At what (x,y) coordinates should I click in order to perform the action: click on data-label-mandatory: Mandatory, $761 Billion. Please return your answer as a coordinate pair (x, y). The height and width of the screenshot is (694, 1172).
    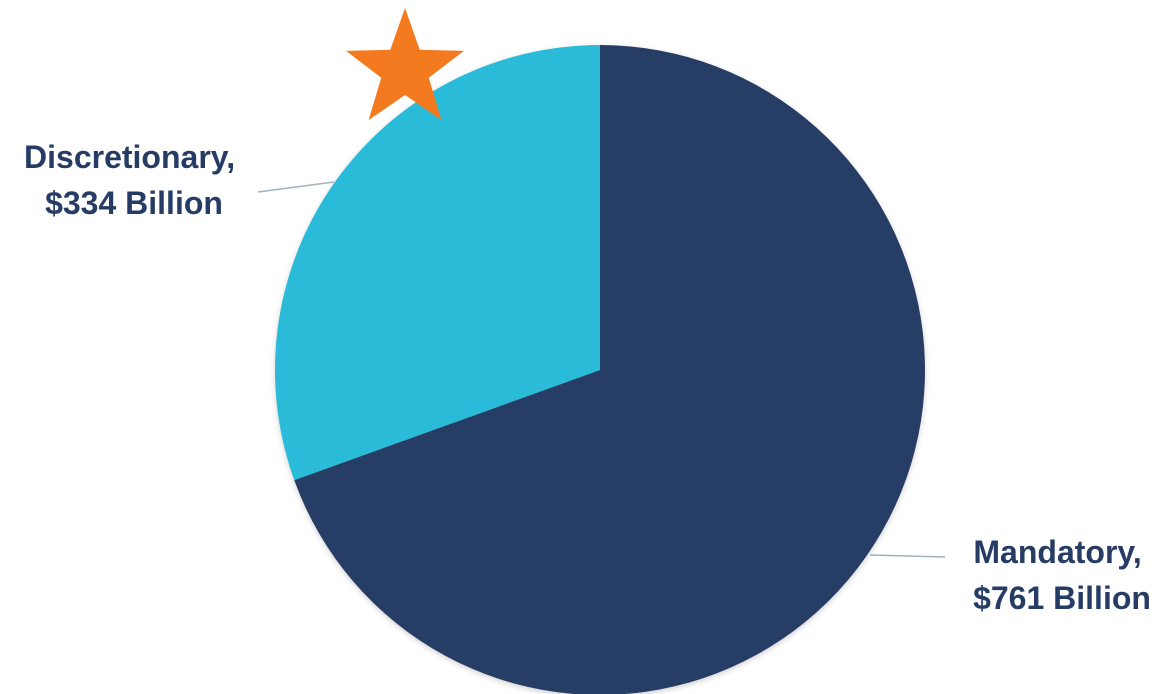
    Looking at the image, I should click on (1062, 575).